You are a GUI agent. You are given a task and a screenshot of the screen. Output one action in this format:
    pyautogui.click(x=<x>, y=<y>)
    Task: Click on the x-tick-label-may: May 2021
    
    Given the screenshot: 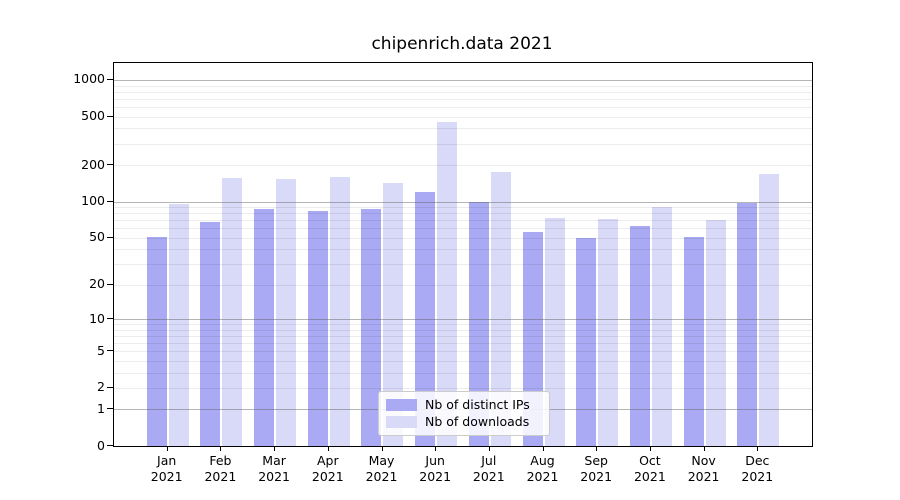 What is the action you would take?
    pyautogui.click(x=381, y=468)
    